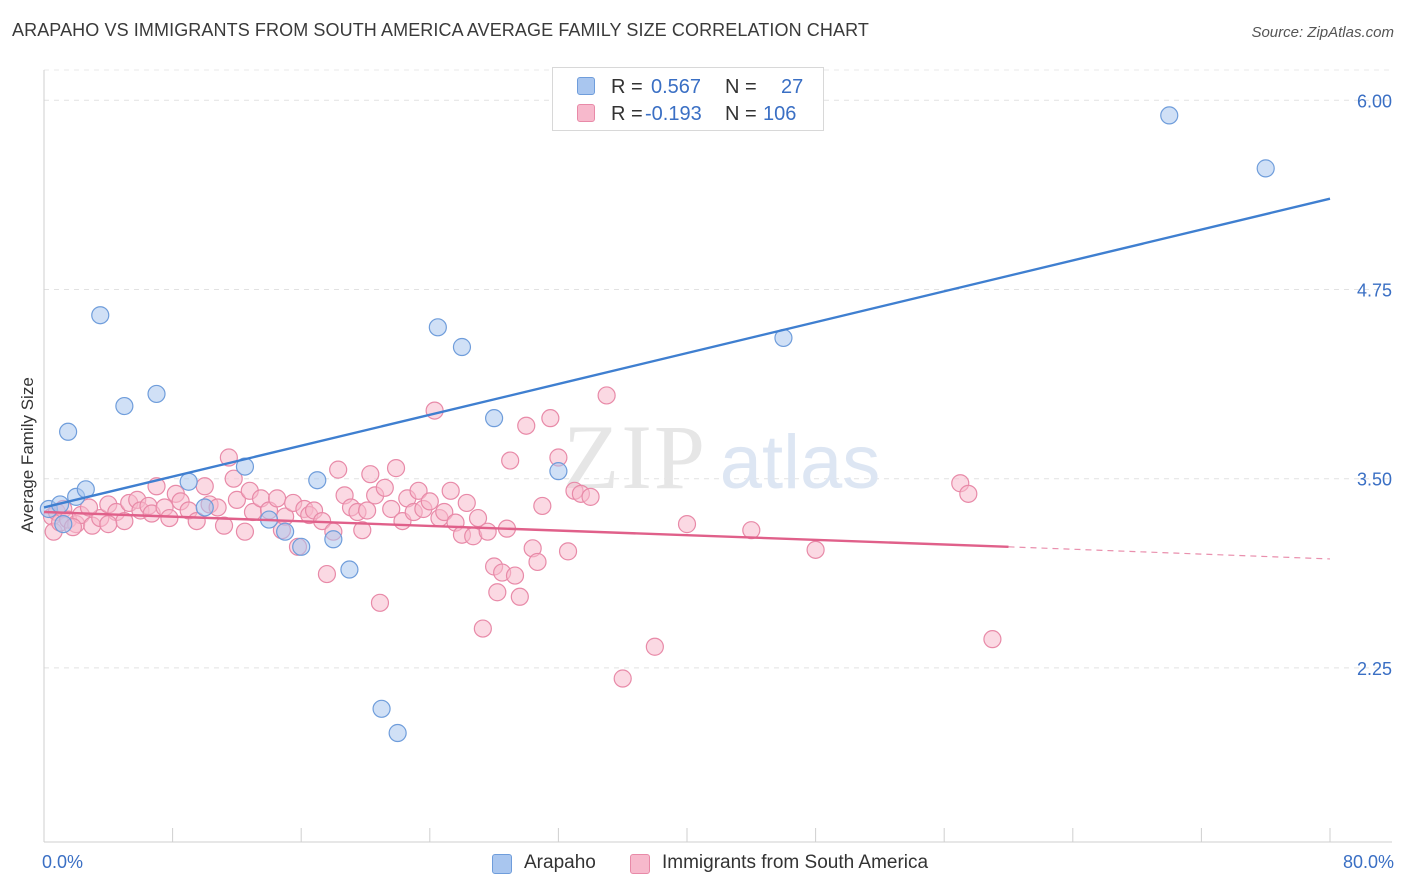 This screenshot has height=892, width=1406. Describe the element at coordinates (673, 114) in the screenshot. I see `legend-r-value: -0.193` at that location.